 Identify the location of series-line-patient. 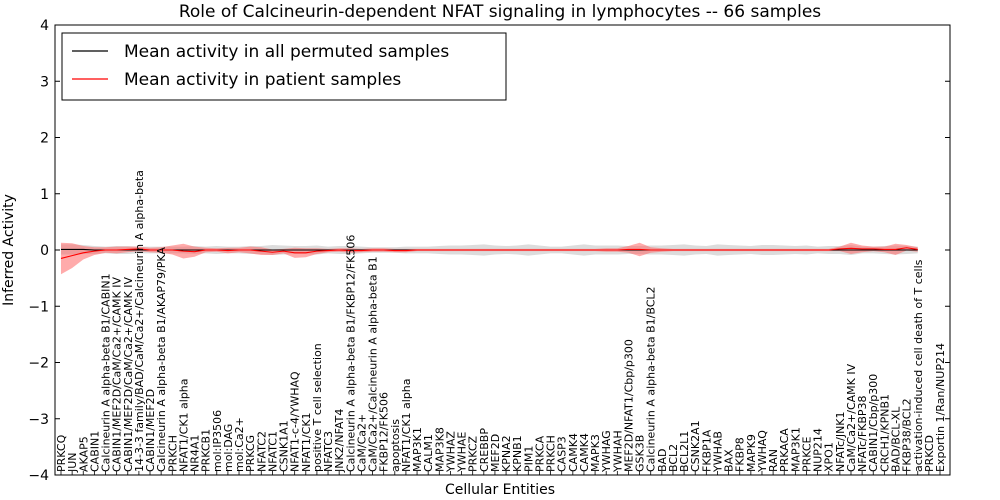
(489, 253).